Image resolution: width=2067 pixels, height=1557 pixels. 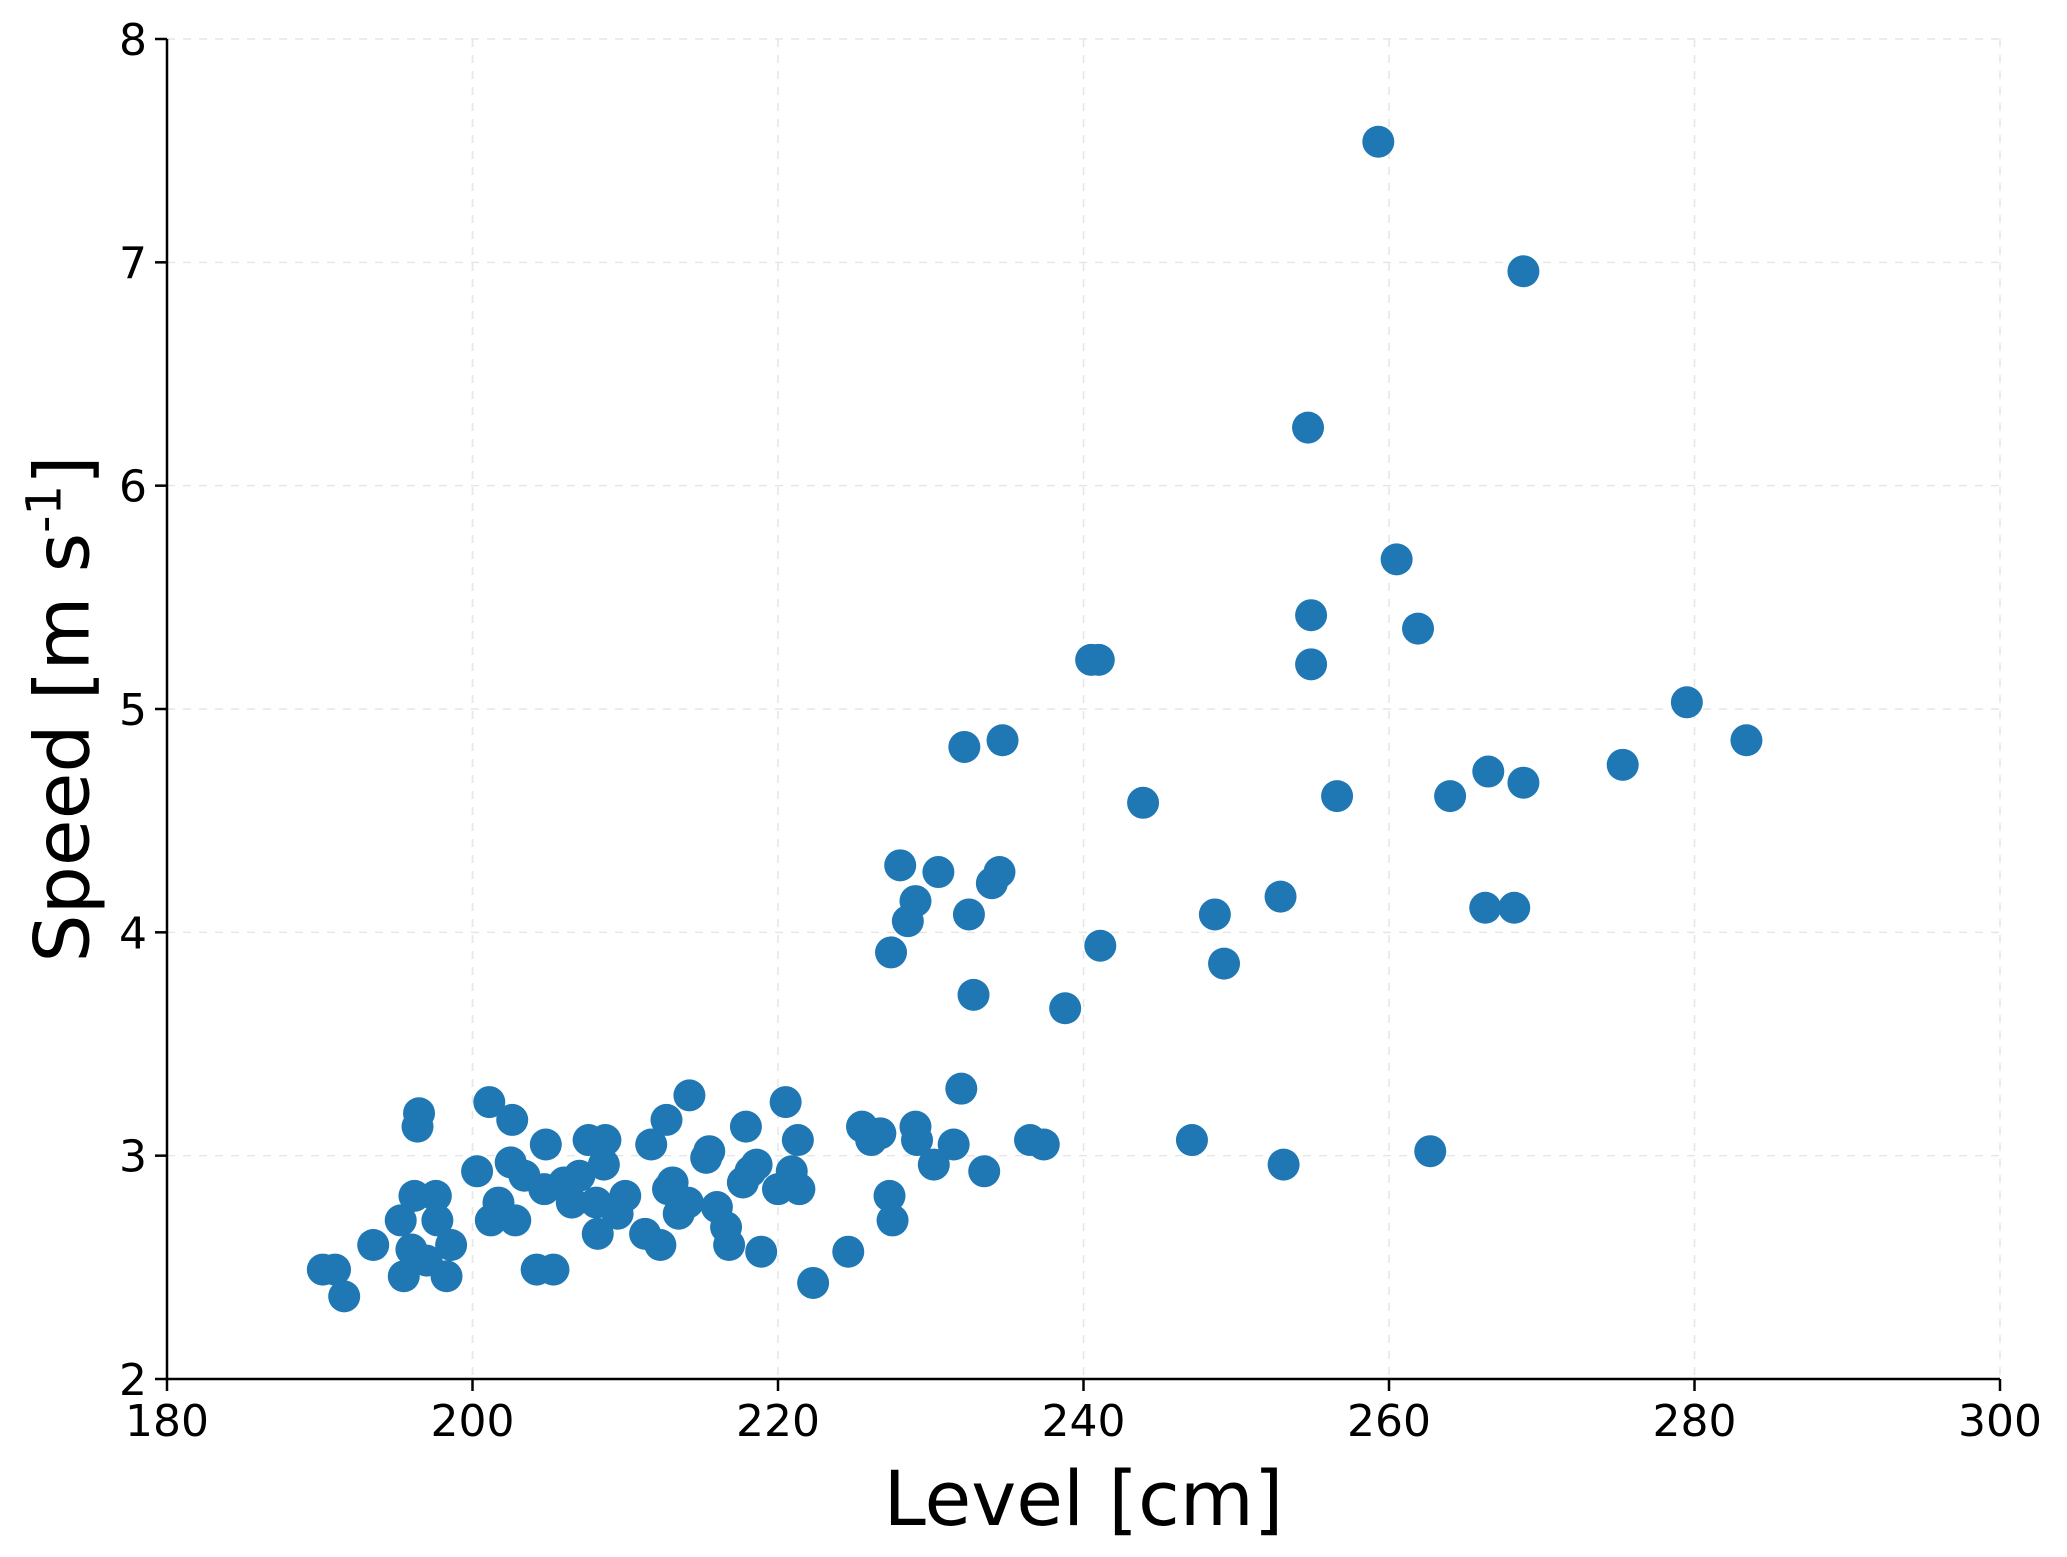 What do you see at coordinates (62, 748) in the screenshot?
I see `y-axis-title-main: Speed [m s` at bounding box center [62, 748].